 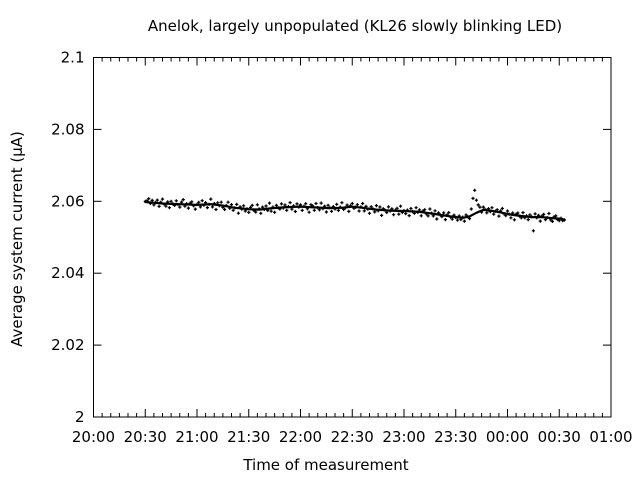 What do you see at coordinates (326, 465) in the screenshot?
I see `x-axis-title: Time of measurement` at bounding box center [326, 465].